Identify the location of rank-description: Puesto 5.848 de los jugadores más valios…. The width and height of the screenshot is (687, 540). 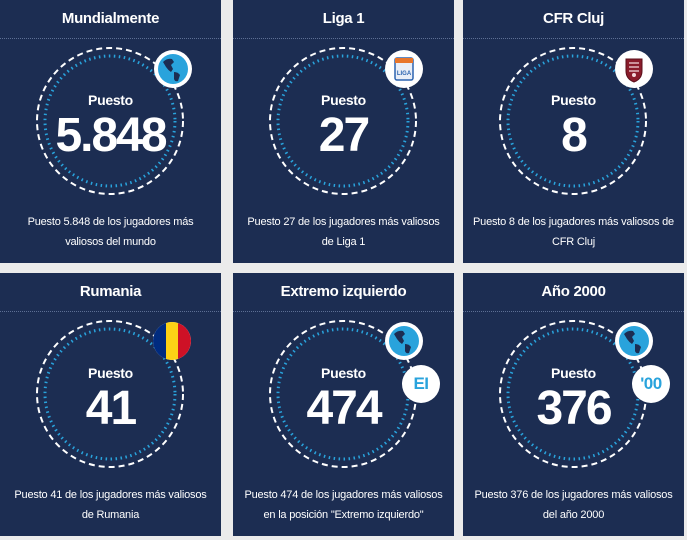
(110, 232).